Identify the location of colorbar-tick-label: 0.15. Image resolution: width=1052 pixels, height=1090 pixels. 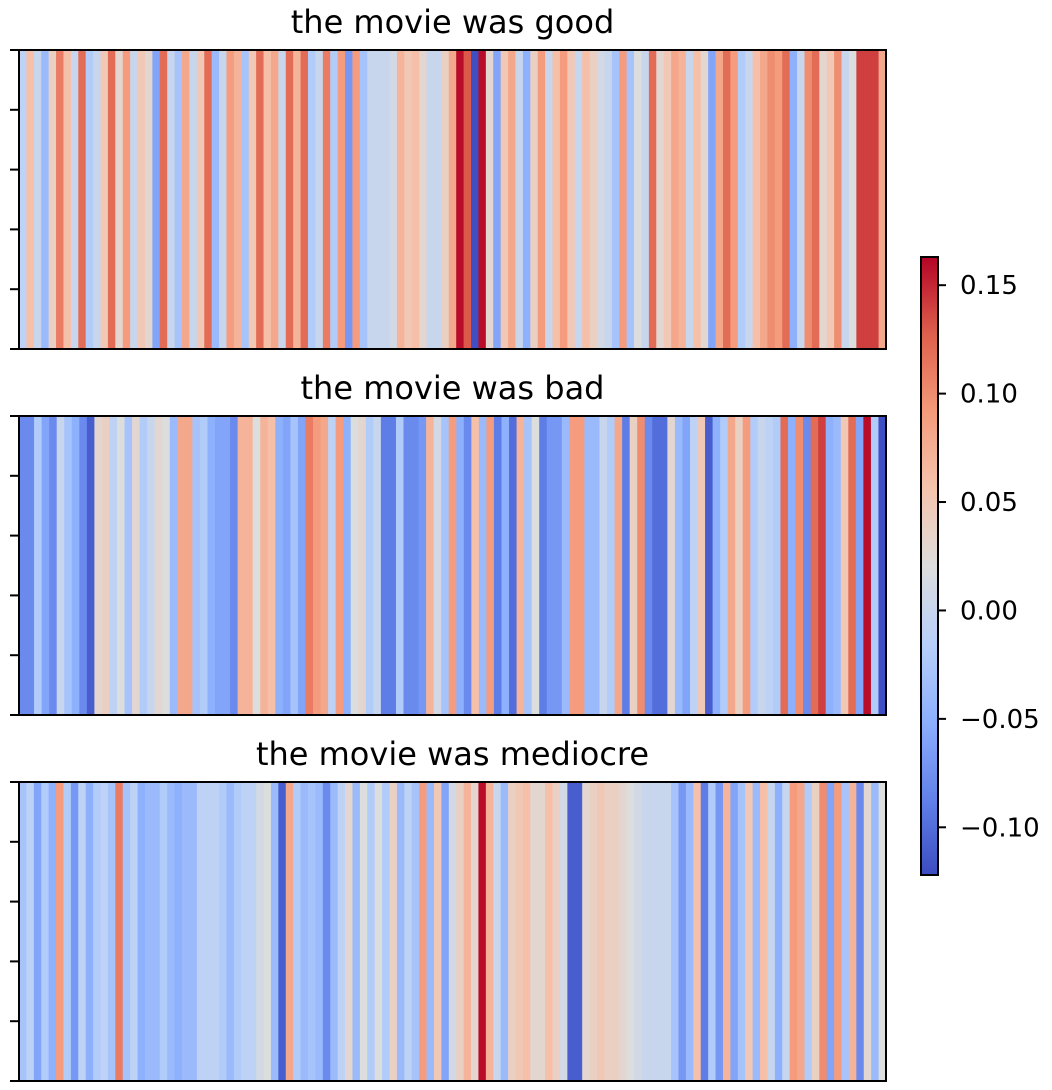
(989, 286).